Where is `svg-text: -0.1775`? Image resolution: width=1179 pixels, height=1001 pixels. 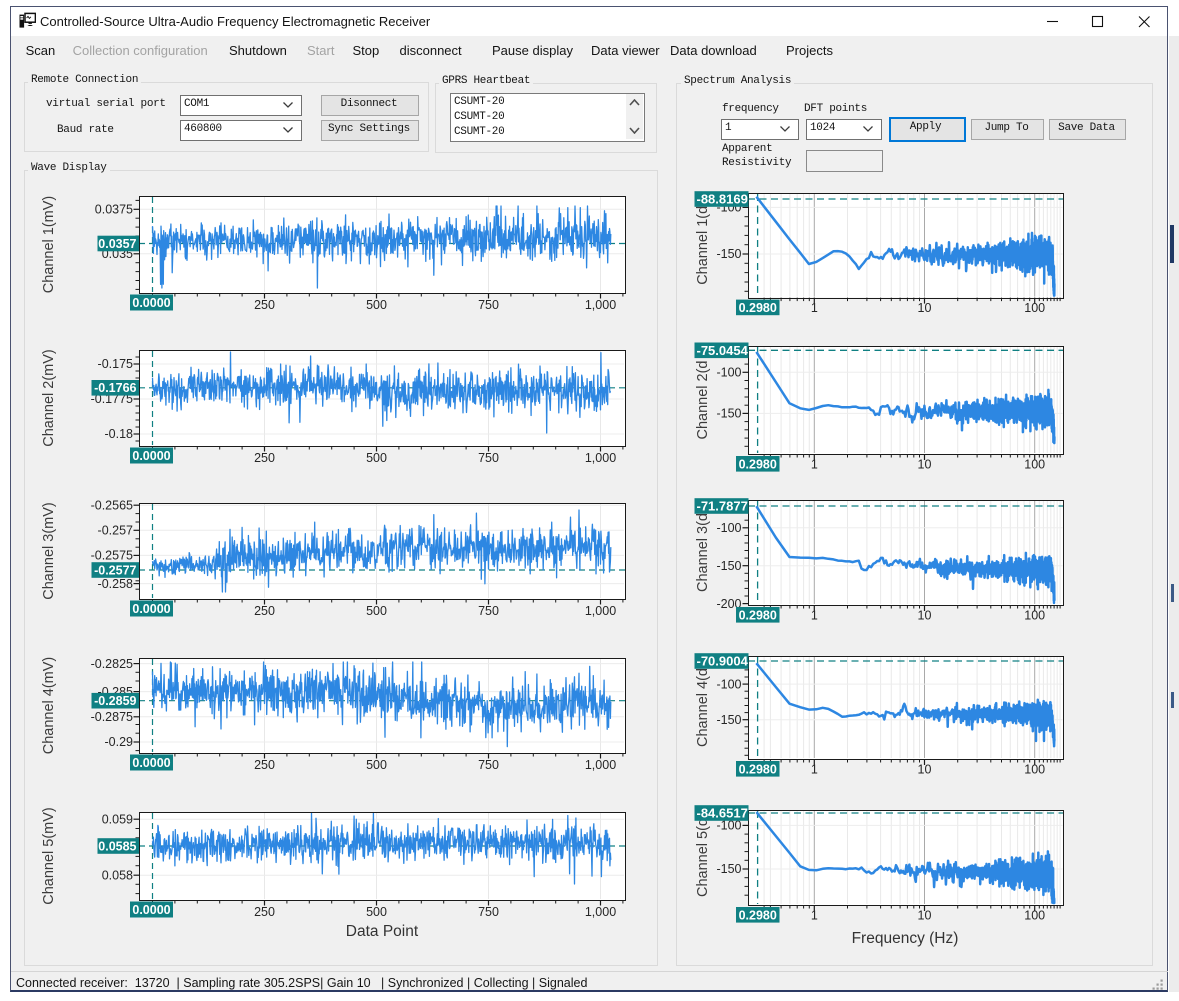
svg-text: -0.1775 is located at coordinates (112, 399).